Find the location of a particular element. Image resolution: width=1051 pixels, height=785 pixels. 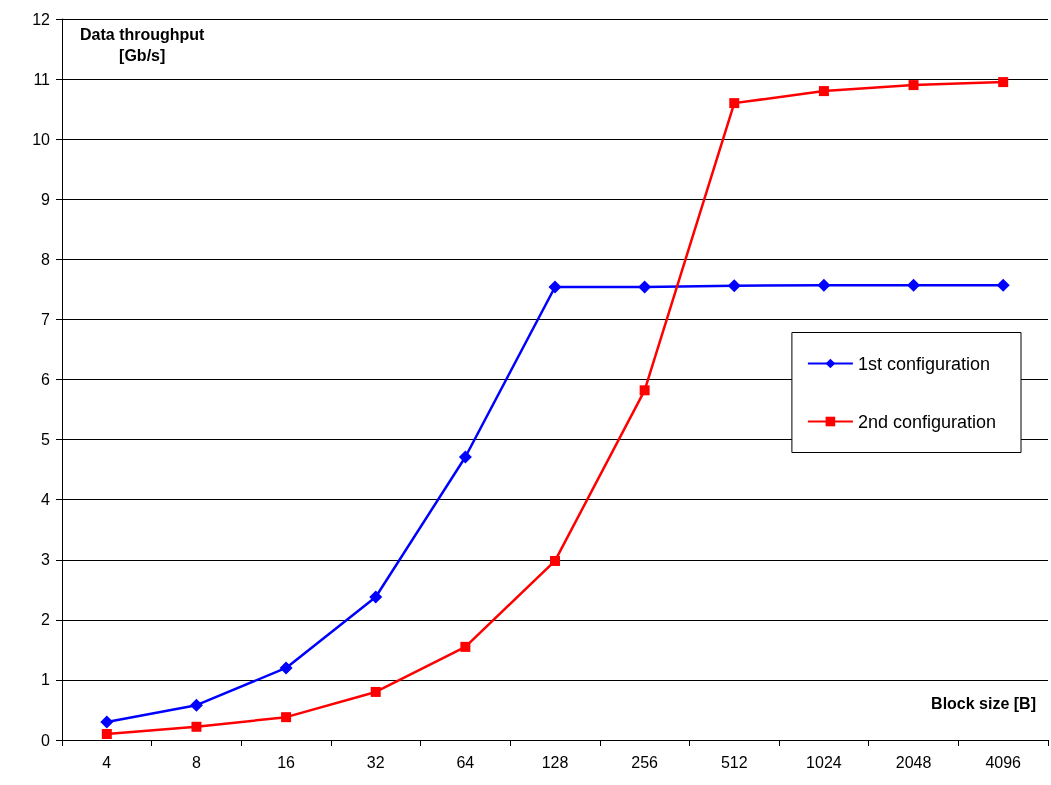

y-tick-label: 6 is located at coordinates (46, 379).